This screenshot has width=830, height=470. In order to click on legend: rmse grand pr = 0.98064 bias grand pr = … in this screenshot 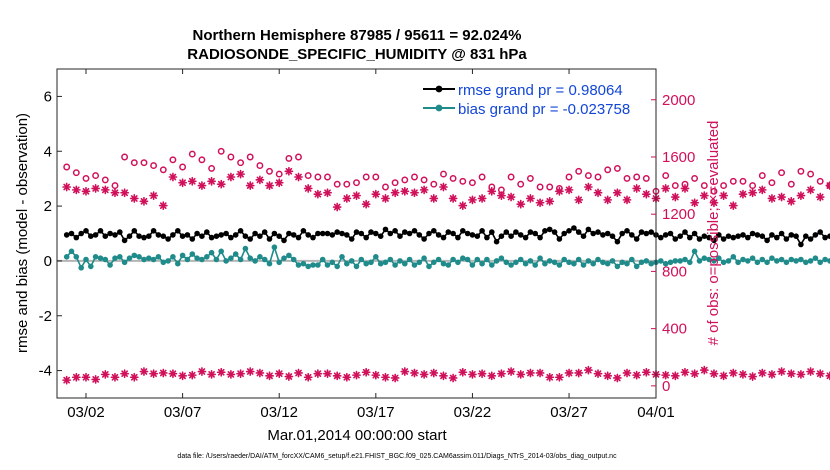, I will do `click(526, 100)`.